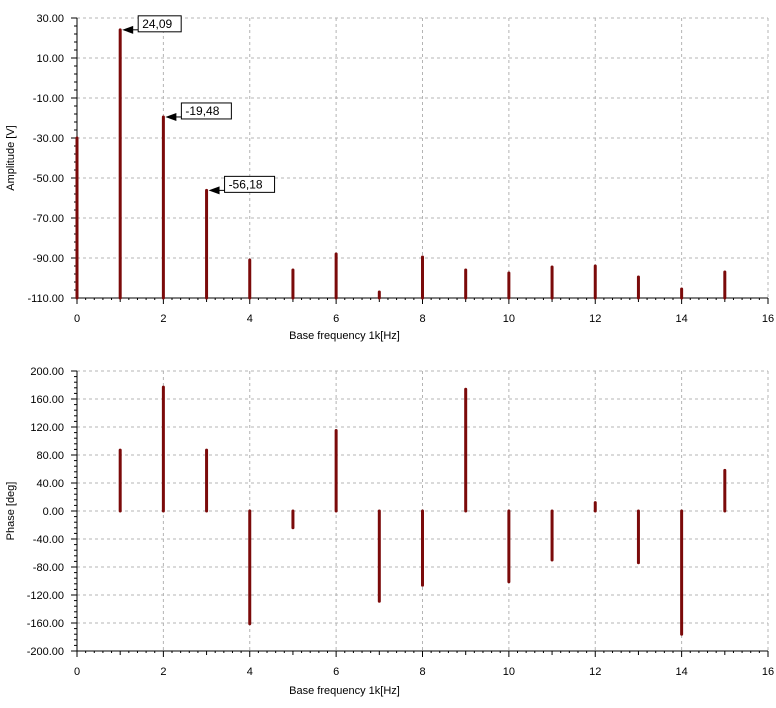 This screenshot has width=776, height=708. I want to click on y-tick-label: -120.00, so click(45, 596).